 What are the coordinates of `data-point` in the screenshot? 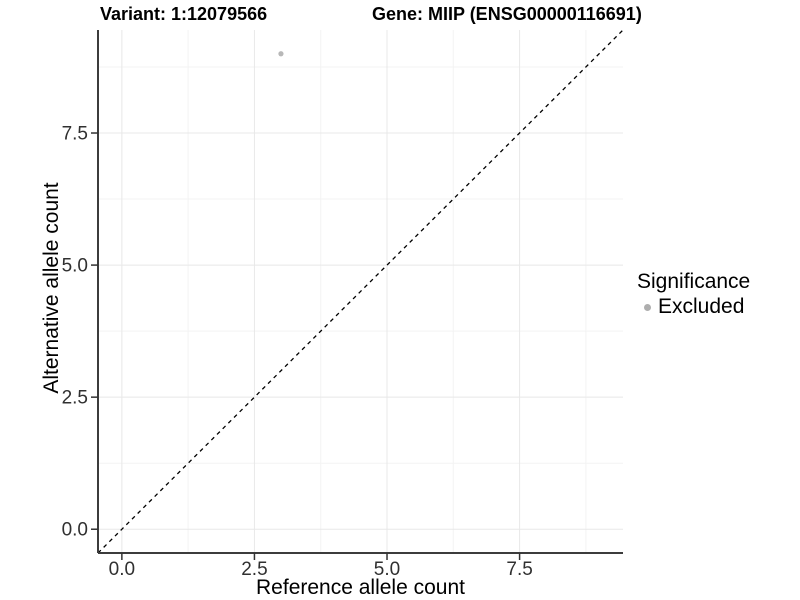 It's located at (281, 54).